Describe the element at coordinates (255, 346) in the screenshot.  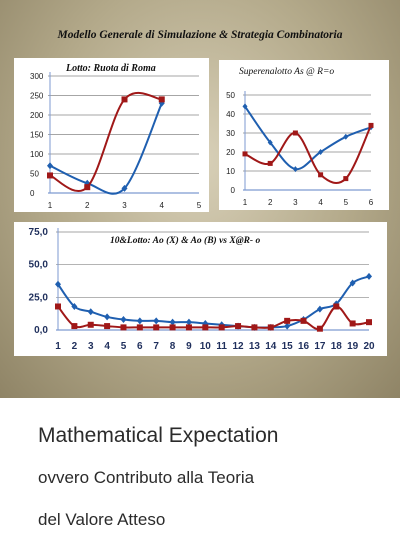
I see `x-tick-label: 13` at that location.